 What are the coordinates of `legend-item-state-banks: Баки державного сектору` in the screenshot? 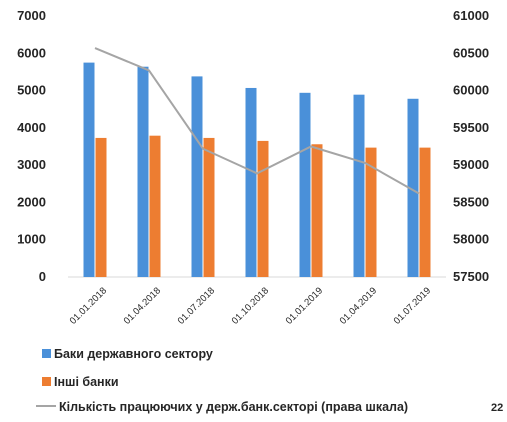 It's located at (127, 354).